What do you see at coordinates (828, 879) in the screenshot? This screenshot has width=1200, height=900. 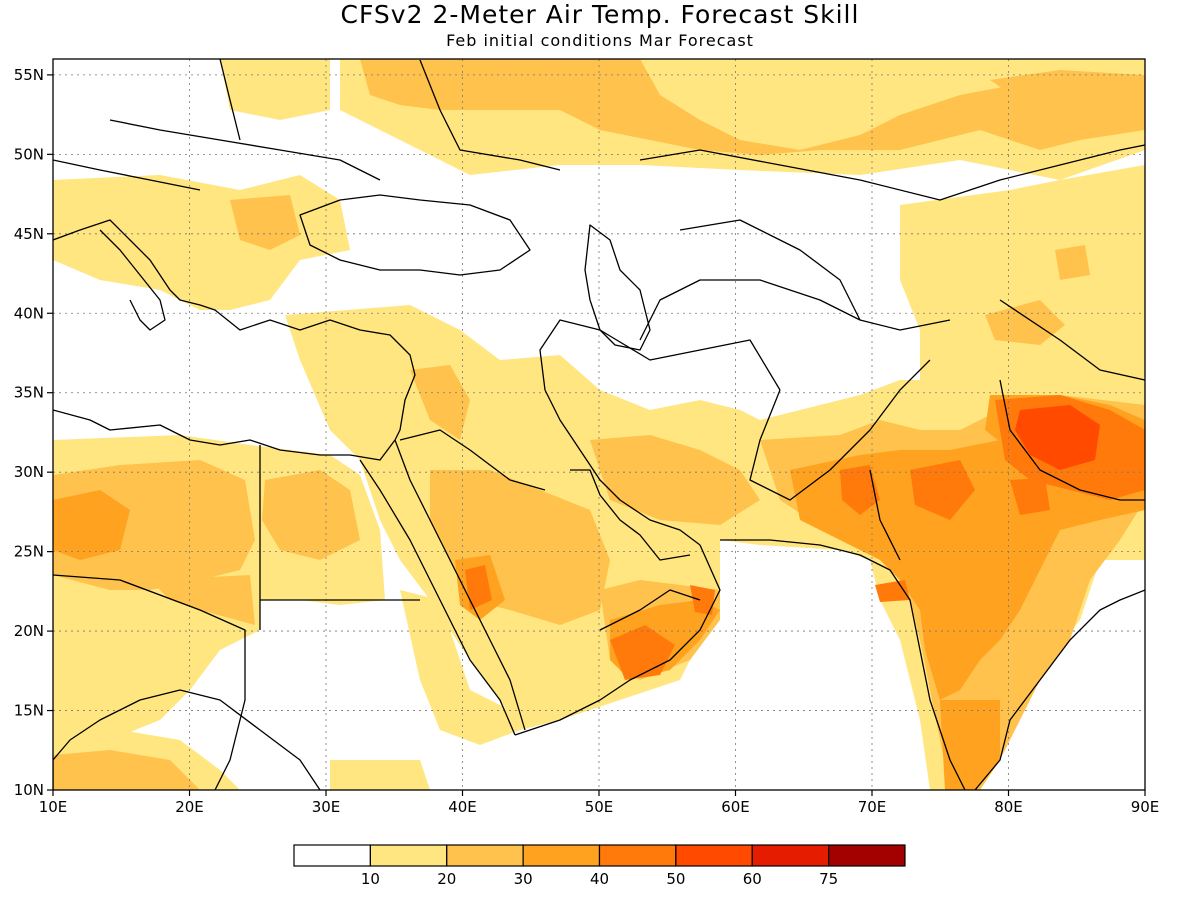 I see `colorbar-label: 75` at bounding box center [828, 879].